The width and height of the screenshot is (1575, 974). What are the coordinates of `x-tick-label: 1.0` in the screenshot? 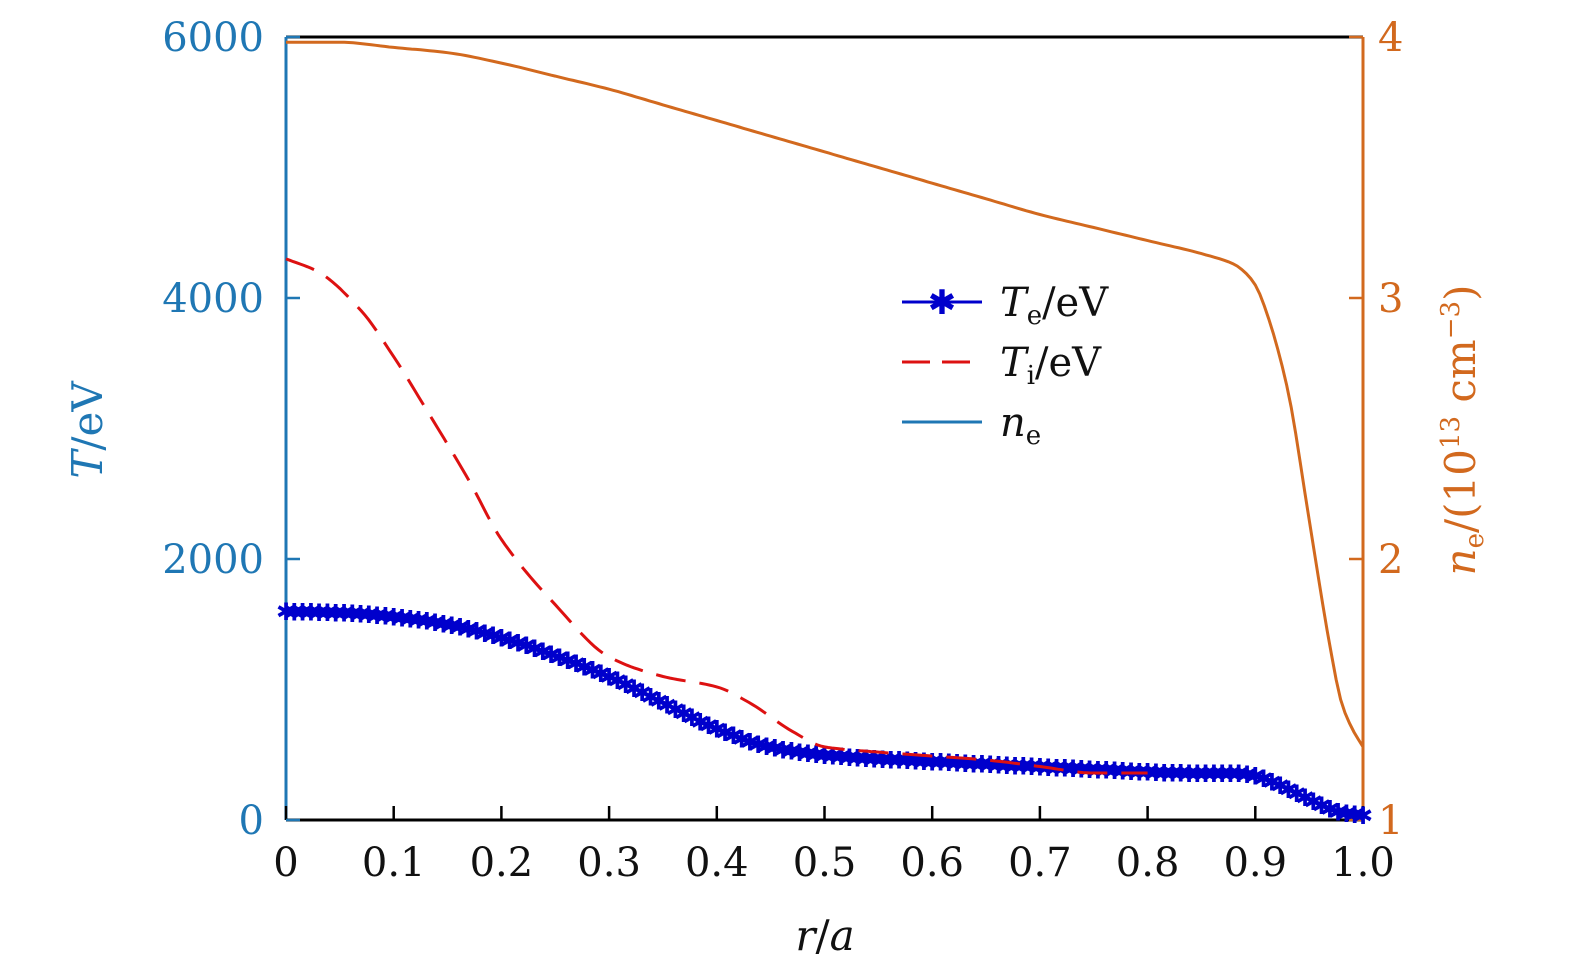 It's located at (1363, 863).